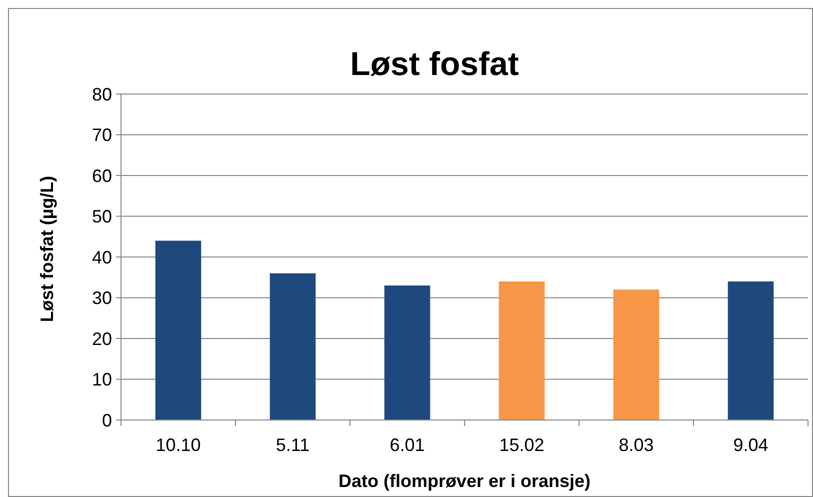 The height and width of the screenshot is (497, 813). What do you see at coordinates (107, 420) in the screenshot?
I see `y-tick-label: 0` at bounding box center [107, 420].